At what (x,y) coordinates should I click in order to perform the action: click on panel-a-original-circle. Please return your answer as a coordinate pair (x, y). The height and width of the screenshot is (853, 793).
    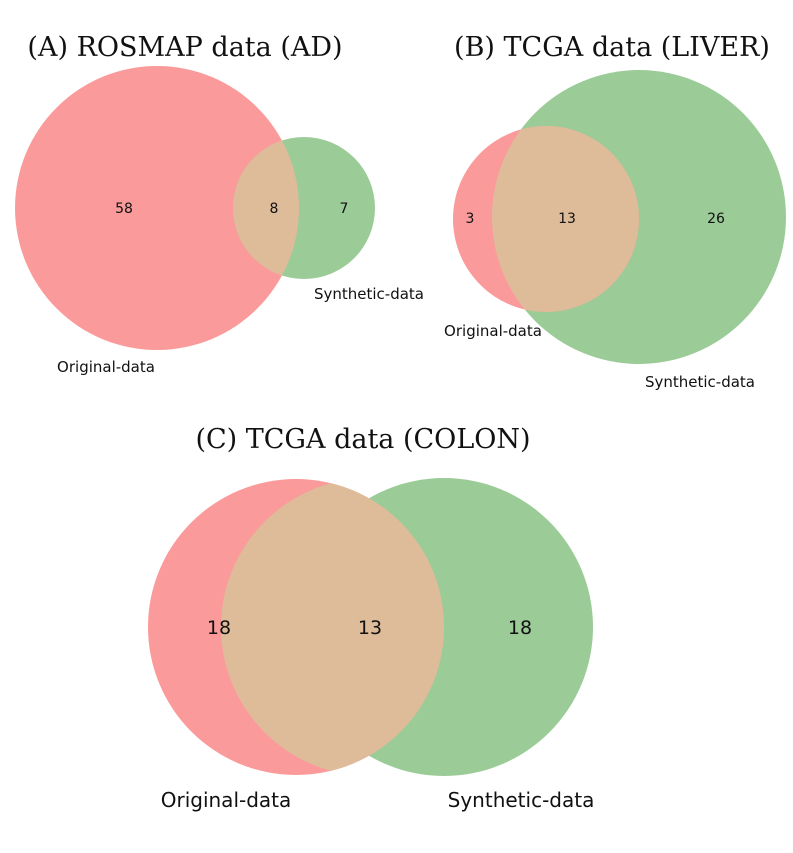
    Looking at the image, I should click on (157, 208).